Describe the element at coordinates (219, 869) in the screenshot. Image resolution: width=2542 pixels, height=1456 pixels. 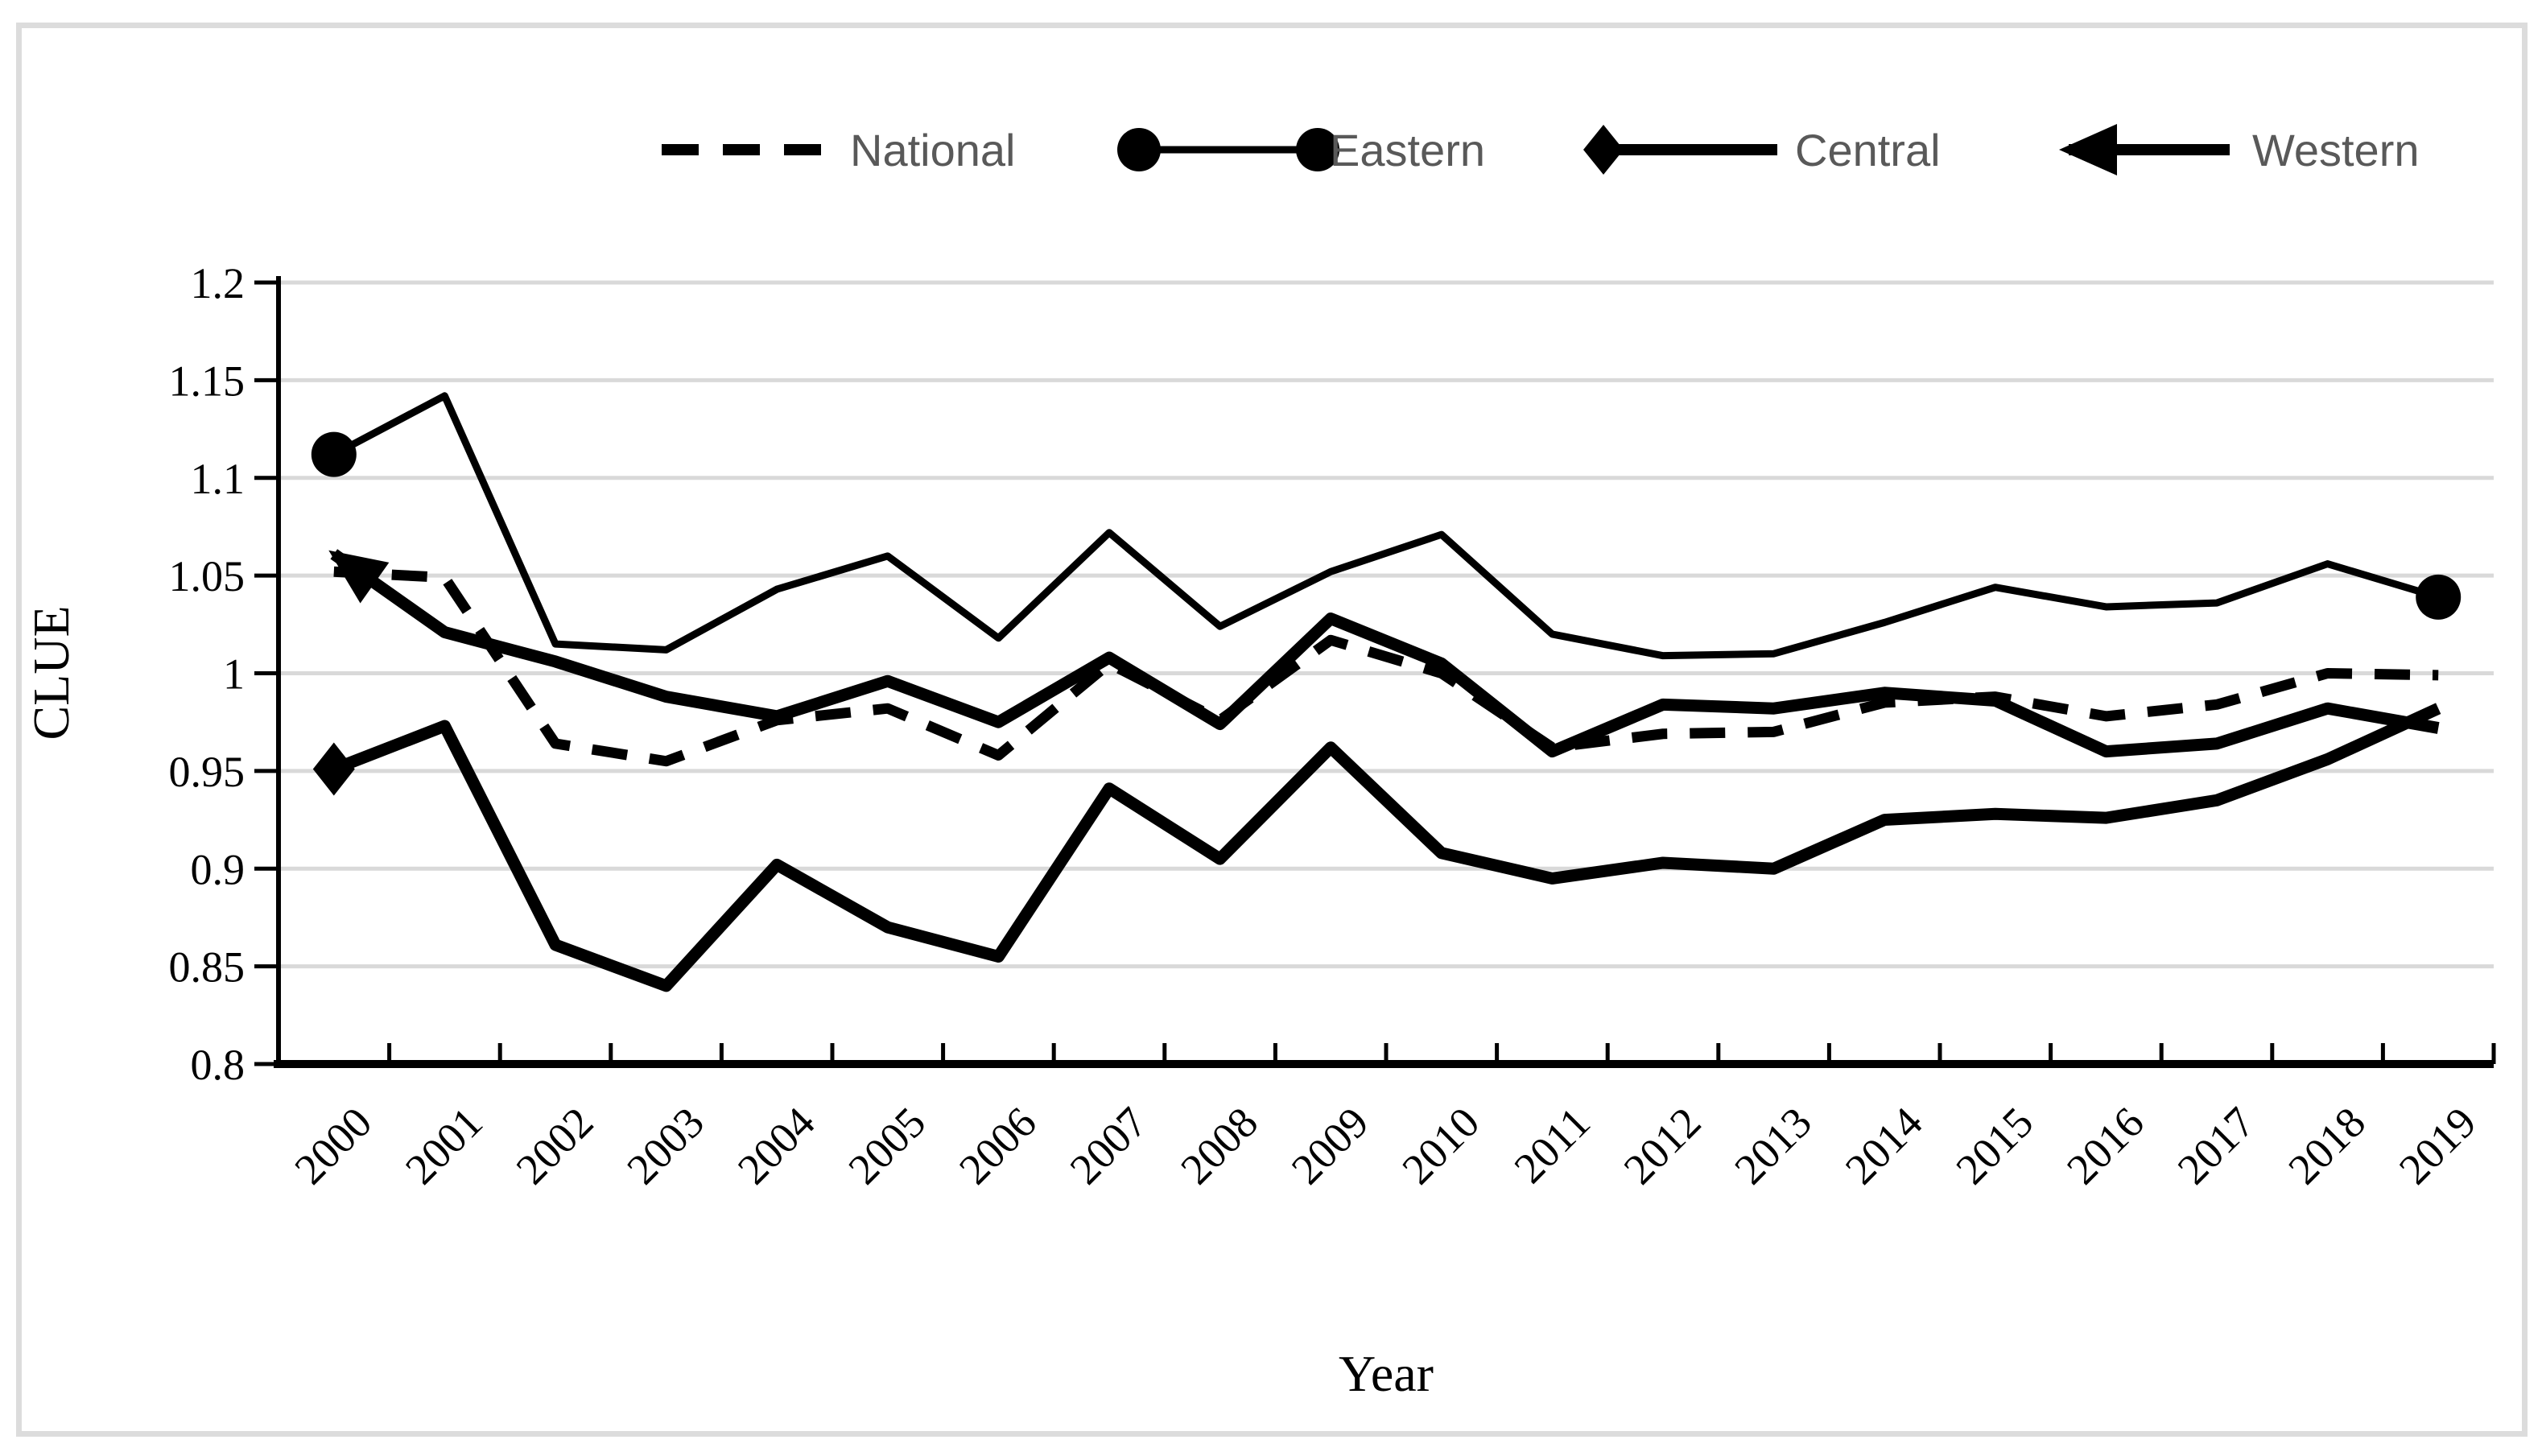
I see `y-tick-label: 0.9` at that location.